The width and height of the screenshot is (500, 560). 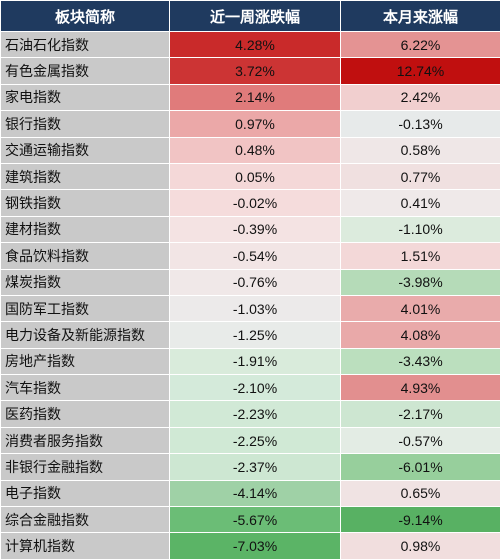 I want to click on sector-name-cell: 综合金融指数, so click(x=85, y=520).